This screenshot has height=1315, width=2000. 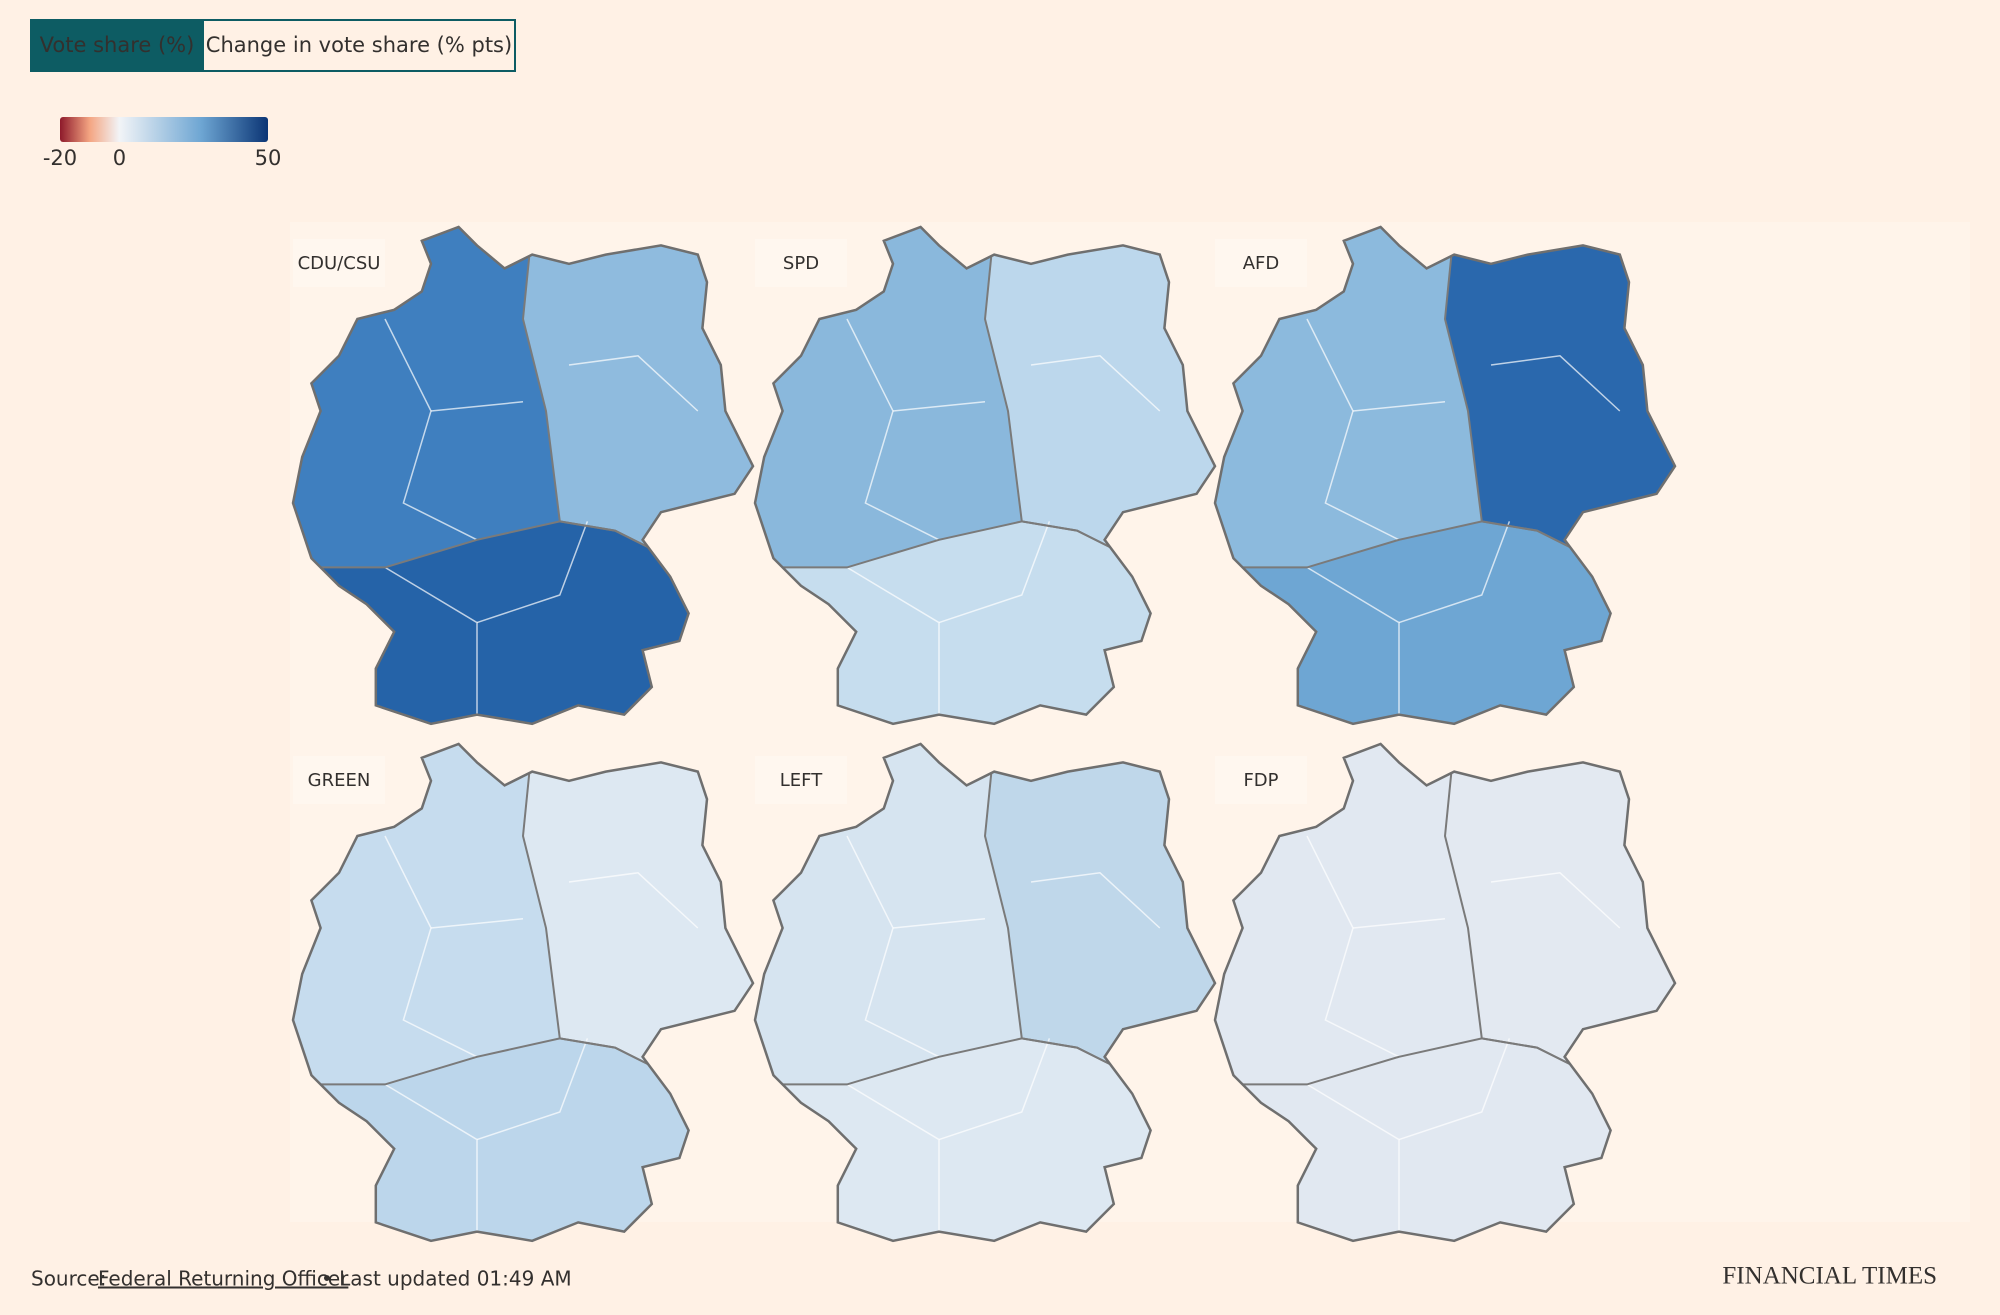 I want to click on party-map: LEFT, so click(x=985, y=992).